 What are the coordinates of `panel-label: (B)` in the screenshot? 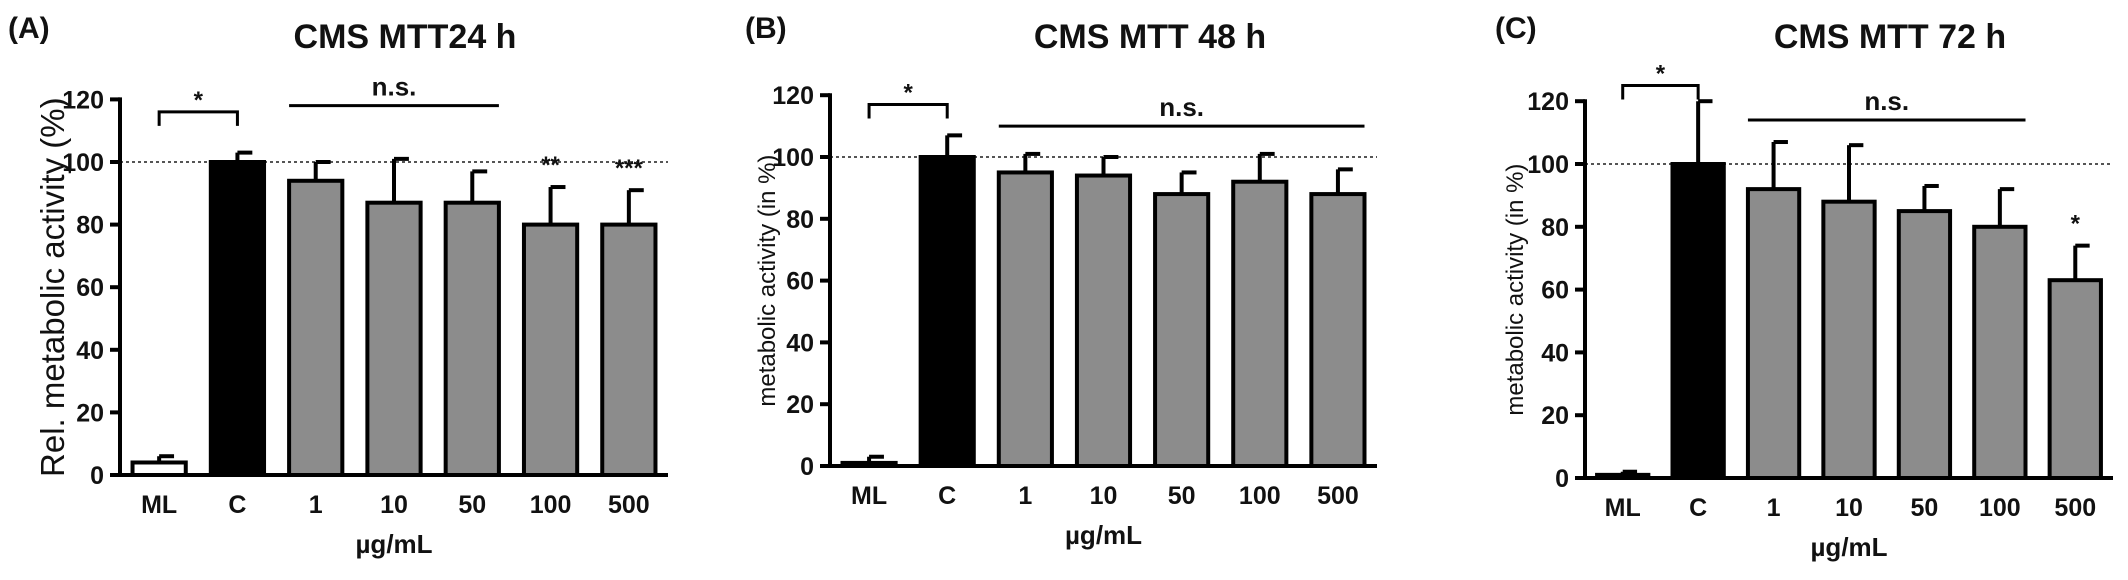 It's located at (766, 28).